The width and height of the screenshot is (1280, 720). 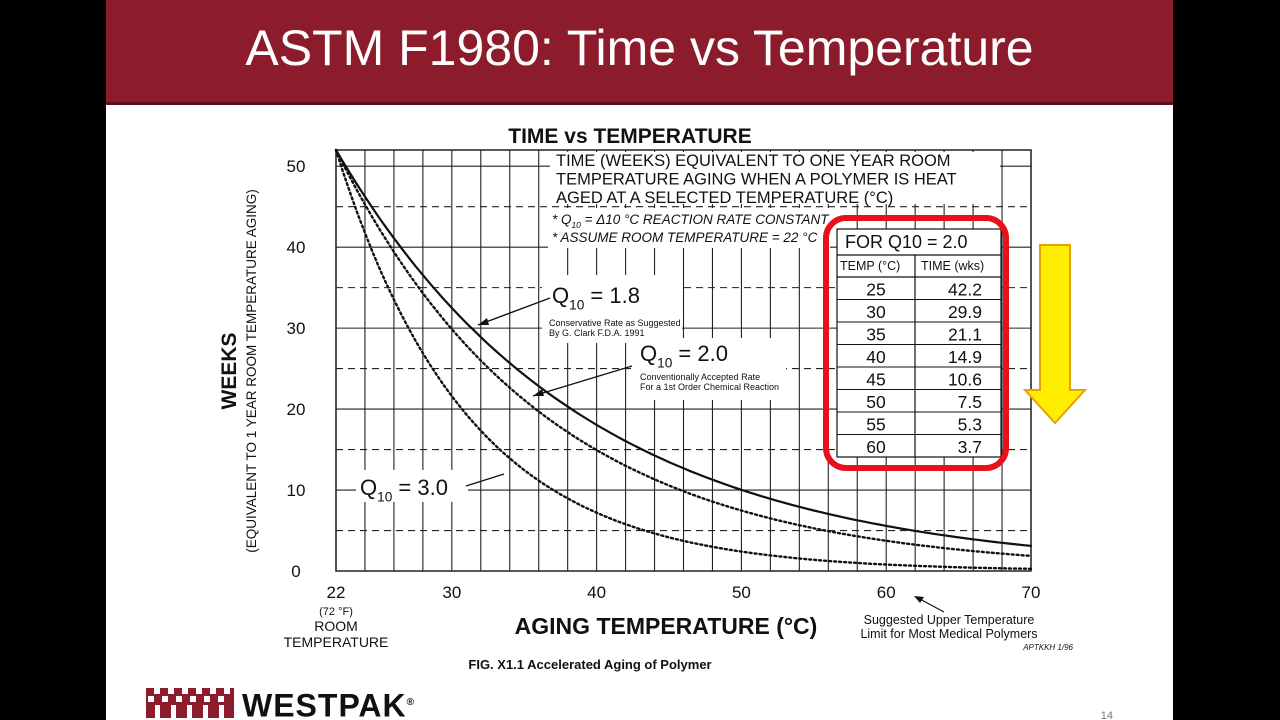 What do you see at coordinates (876, 357) in the screenshot?
I see `table-cell-temp: 40` at bounding box center [876, 357].